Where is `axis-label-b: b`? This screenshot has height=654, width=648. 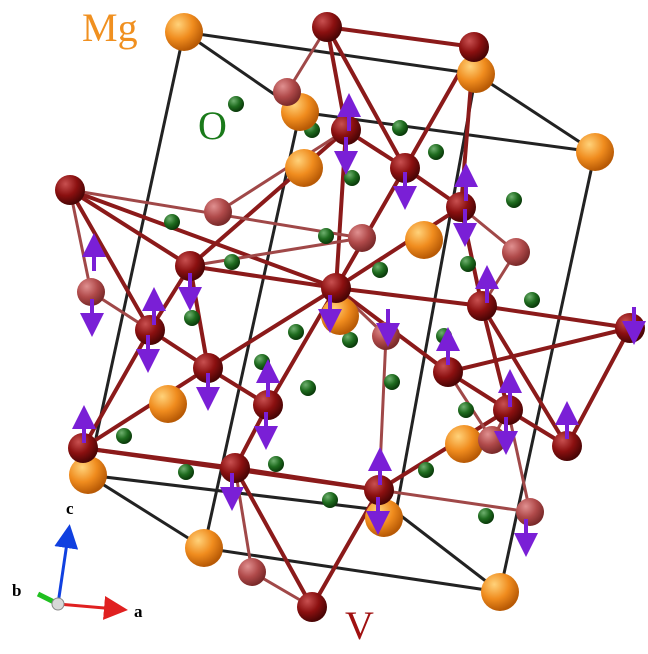 axis-label-b: b is located at coordinates (17, 590).